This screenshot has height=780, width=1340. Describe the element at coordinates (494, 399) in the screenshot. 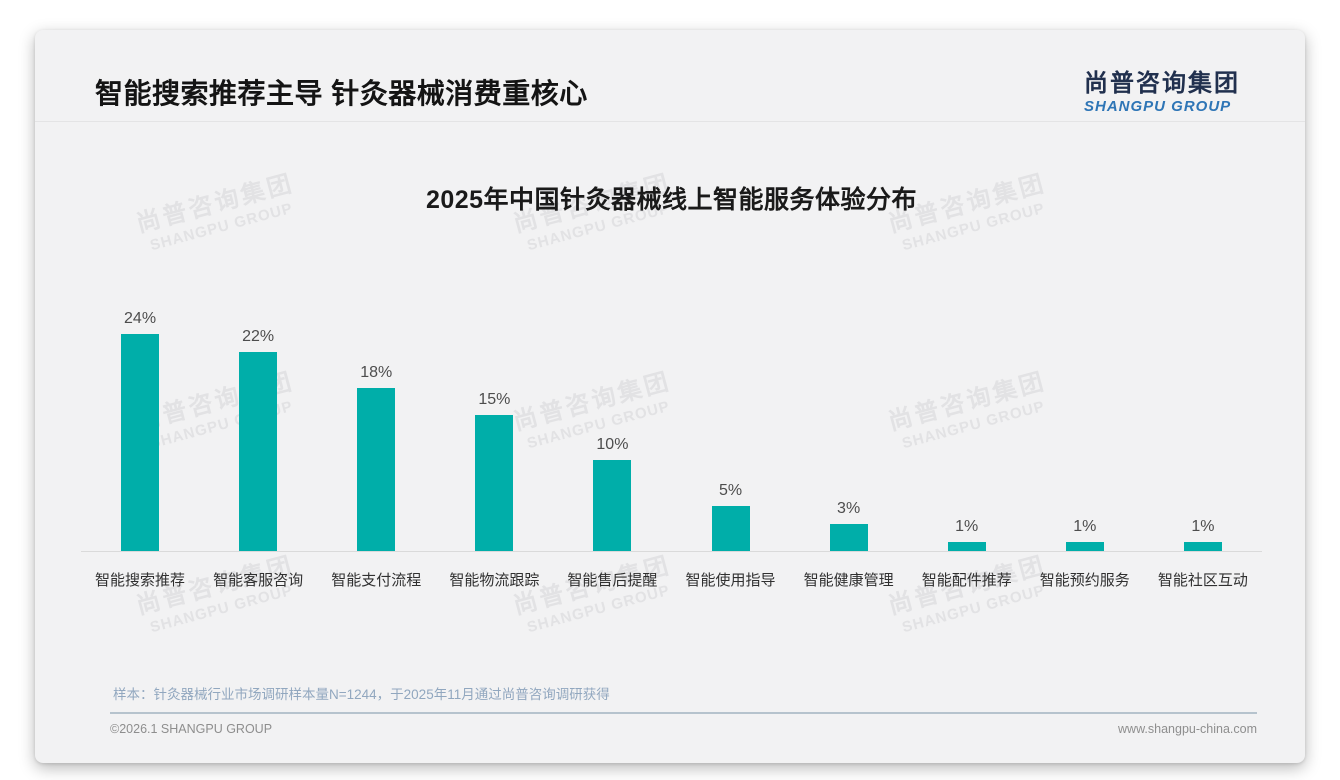

I see `bar-value-label: 15%` at that location.